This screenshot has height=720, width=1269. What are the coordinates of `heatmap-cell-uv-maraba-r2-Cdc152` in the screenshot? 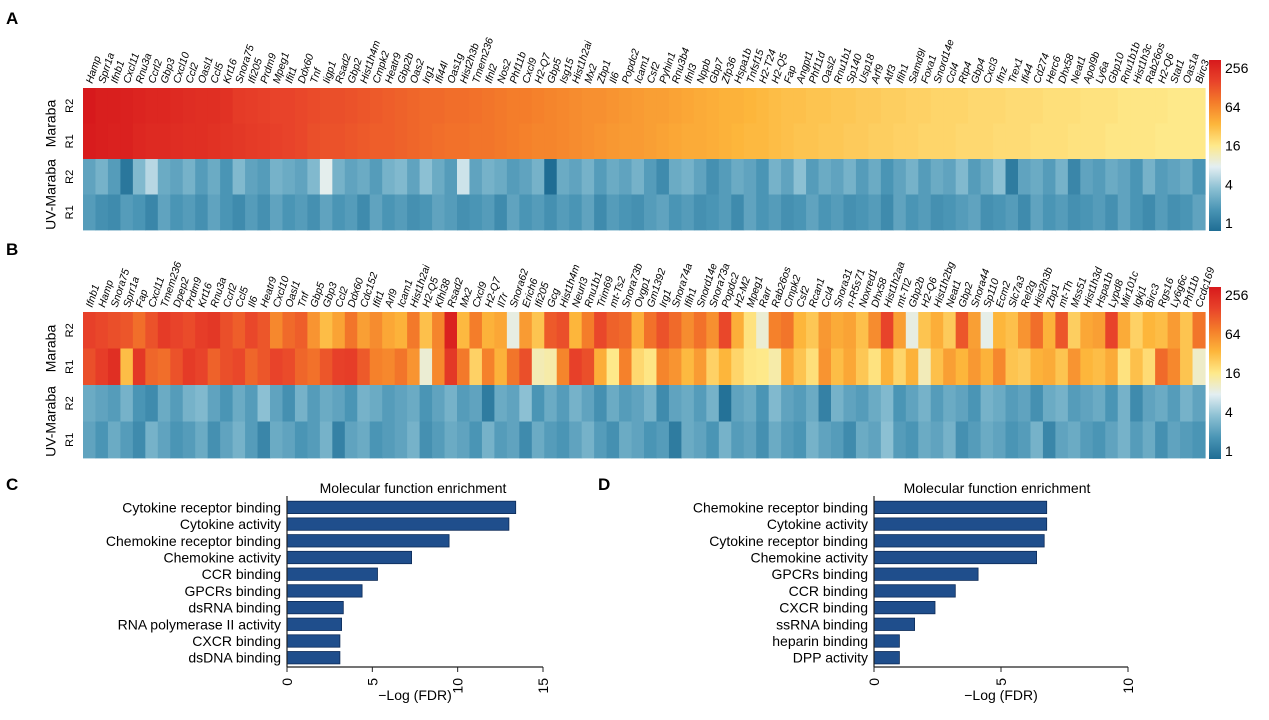 It's located at (364, 403).